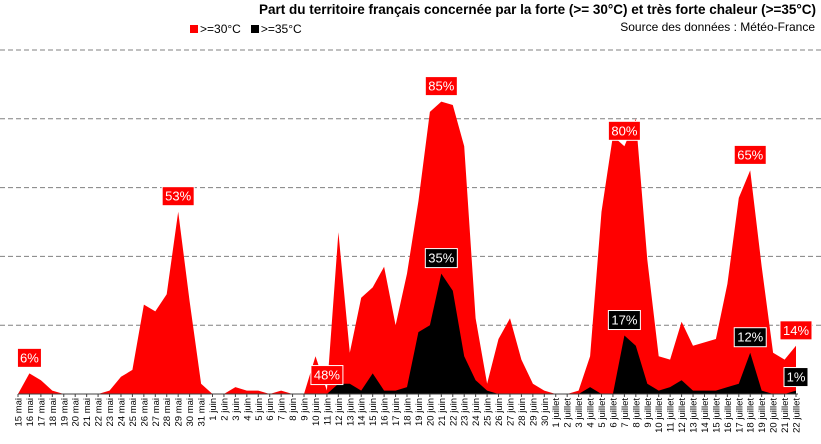 The image size is (821, 444). Describe the element at coordinates (293, 409) in the screenshot. I see `x-tick-label: 8 juin` at that location.